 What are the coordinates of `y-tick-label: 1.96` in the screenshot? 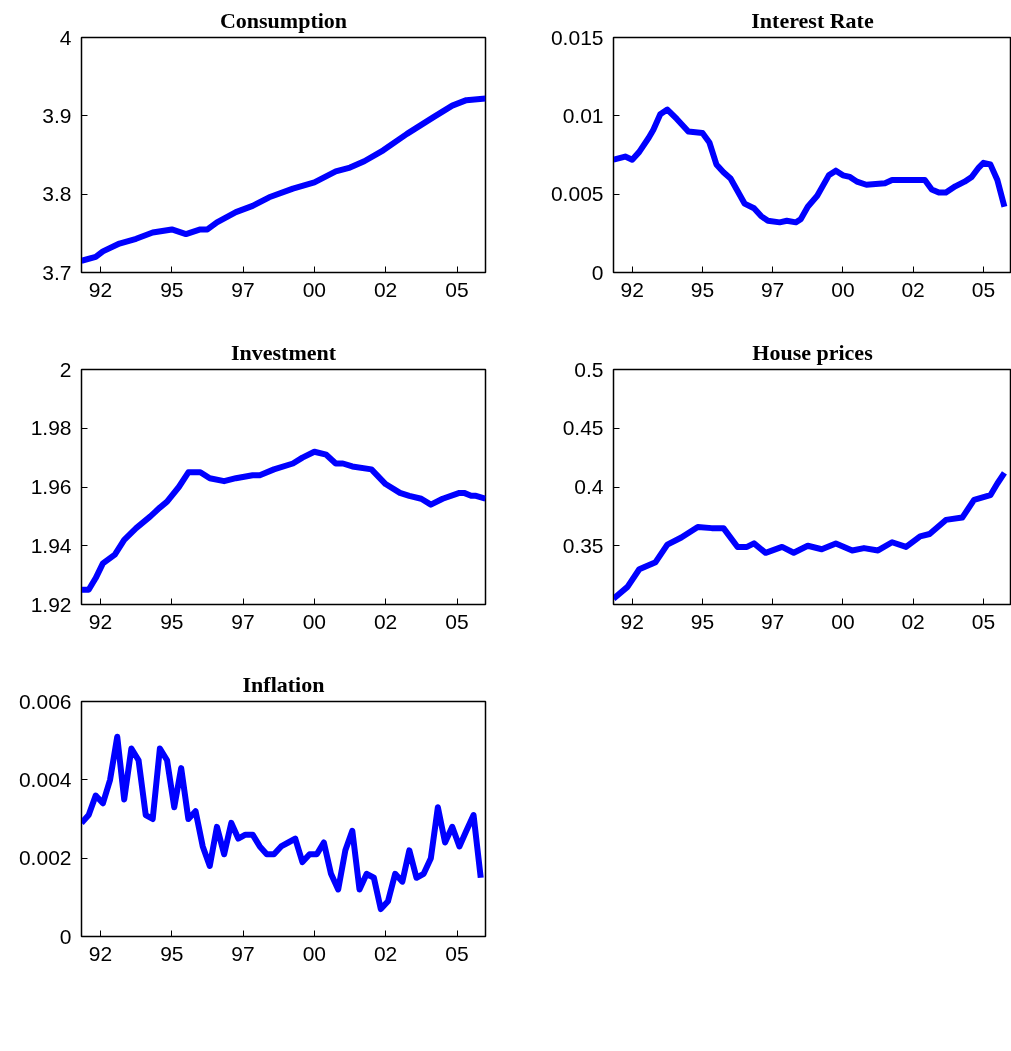 It's located at (51, 486).